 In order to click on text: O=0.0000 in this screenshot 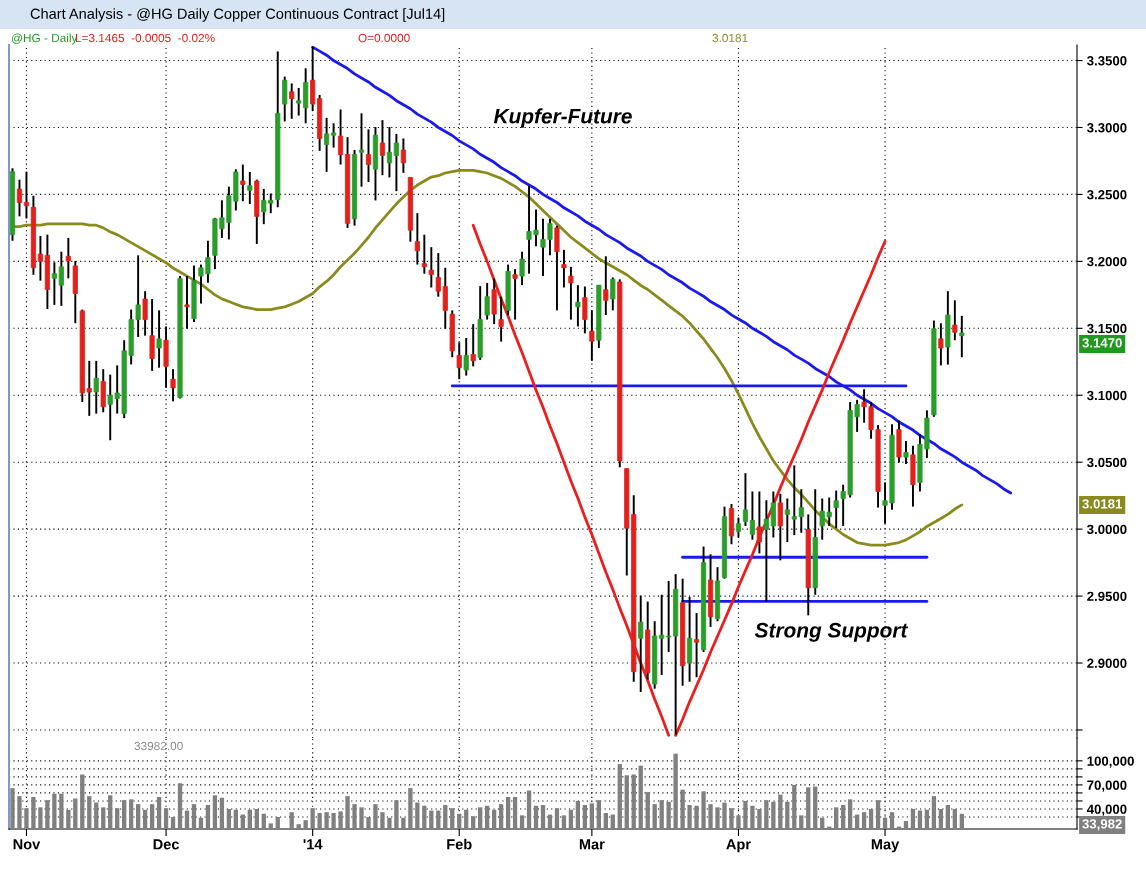, I will do `click(384, 38)`.